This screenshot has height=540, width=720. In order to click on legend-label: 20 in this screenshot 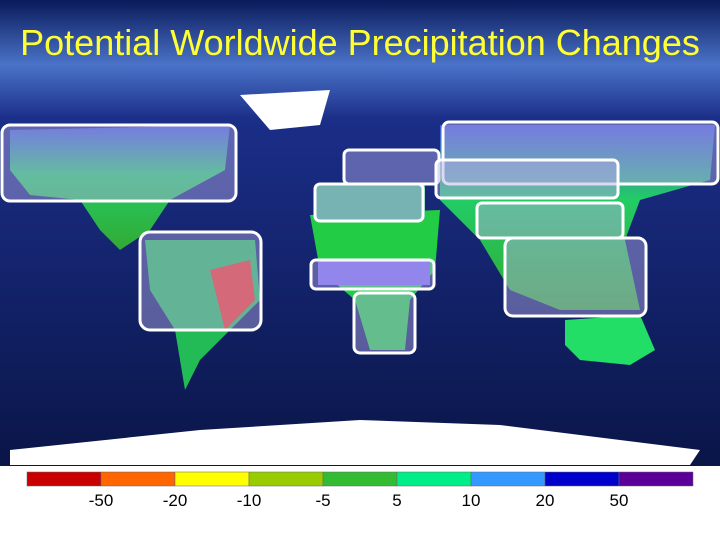, I will do `click(545, 500)`.